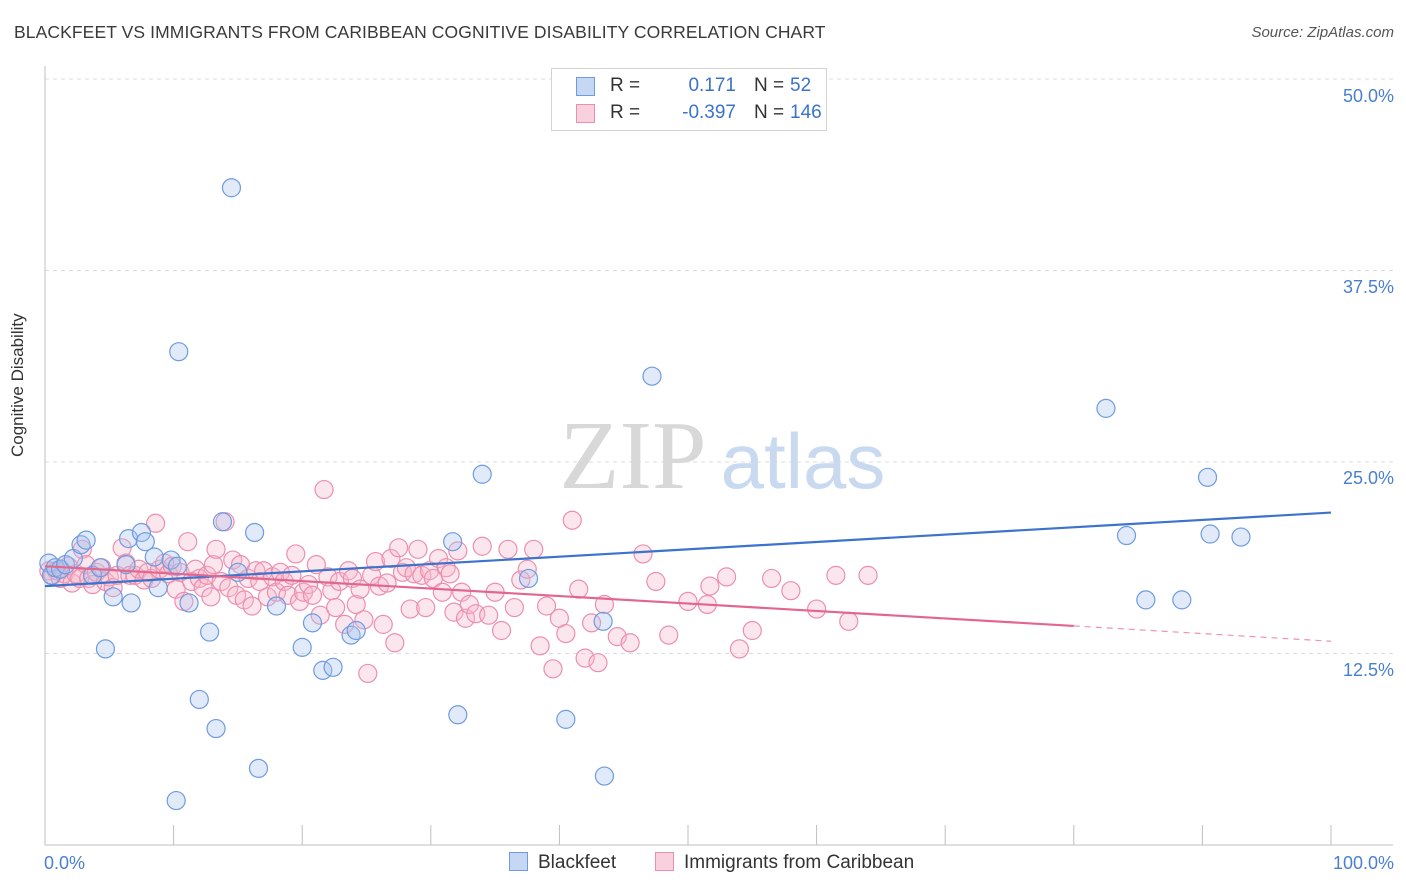 Image resolution: width=1406 pixels, height=892 pixels. I want to click on x-tick-label: 0.0%, so click(65, 863).